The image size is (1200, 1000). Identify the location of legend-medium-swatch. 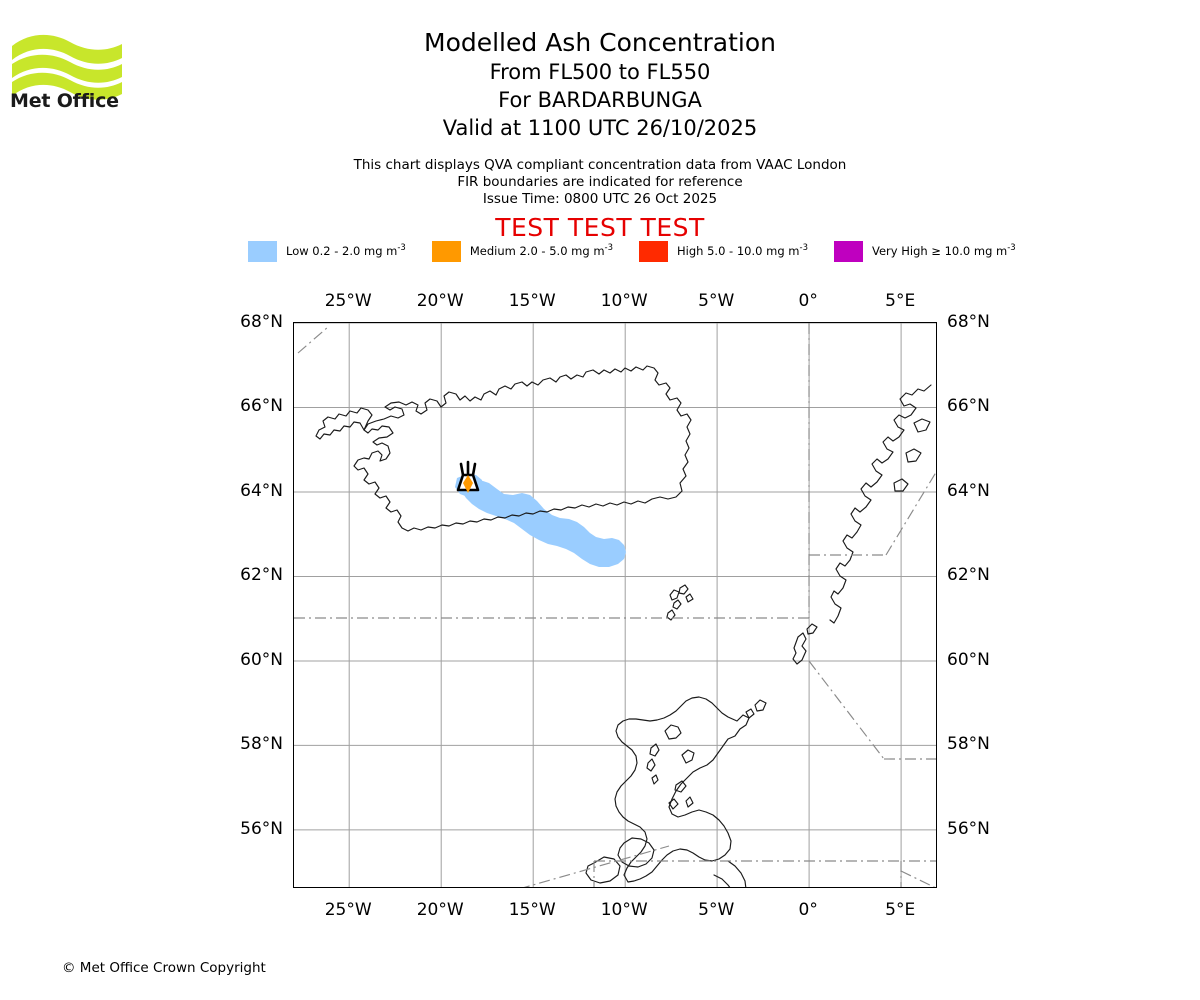
(446, 251).